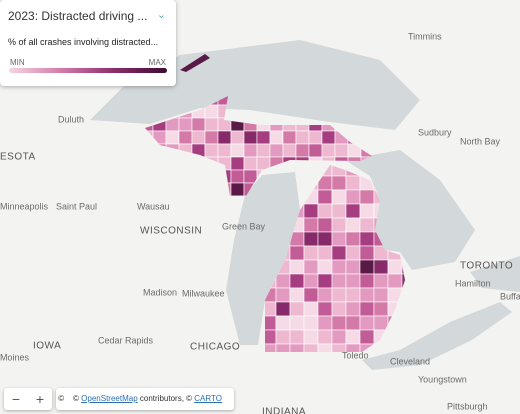 The width and height of the screenshot is (520, 414). What do you see at coordinates (355, 355) in the screenshot?
I see `place-label: Toledo` at bounding box center [355, 355].